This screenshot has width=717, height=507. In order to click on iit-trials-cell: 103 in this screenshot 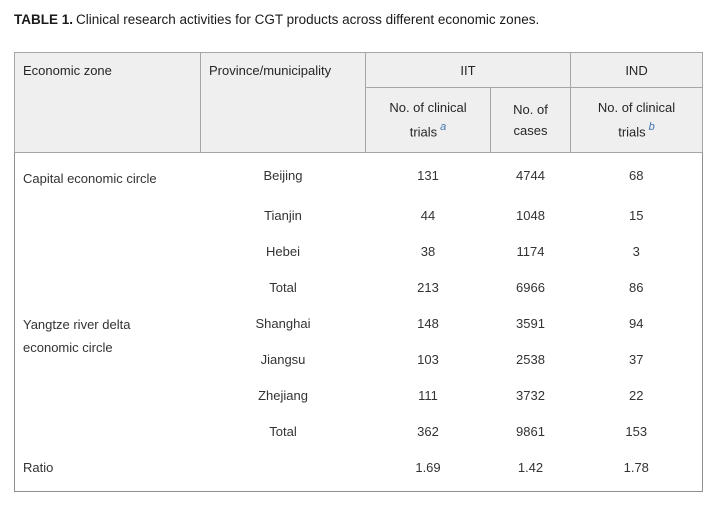, I will do `click(428, 359)`.